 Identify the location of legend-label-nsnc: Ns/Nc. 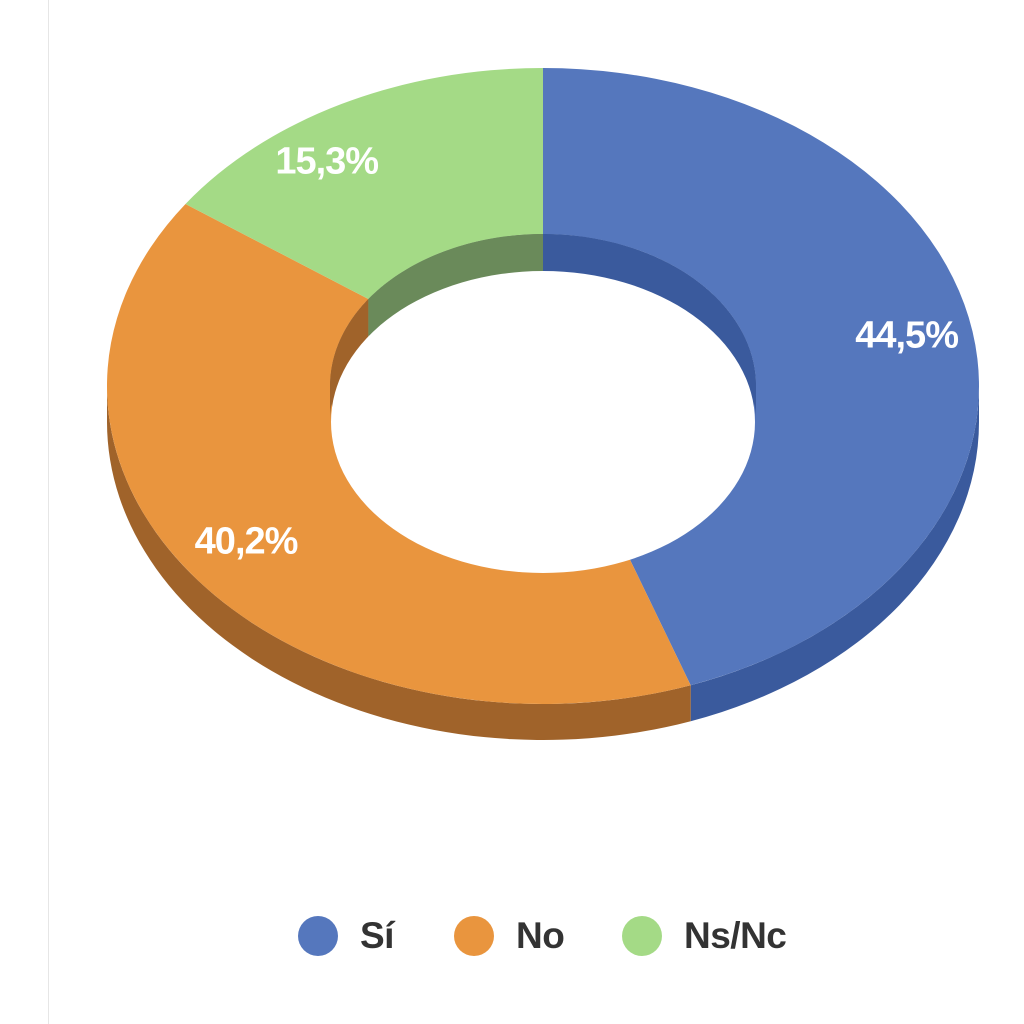
(735, 935).